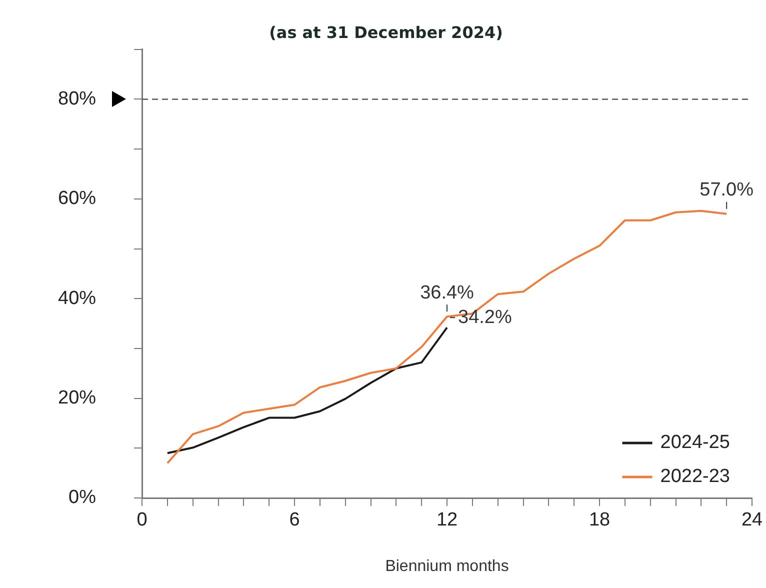 This screenshot has width=766, height=588. I want to click on data-label: 34.2%, so click(485, 317).